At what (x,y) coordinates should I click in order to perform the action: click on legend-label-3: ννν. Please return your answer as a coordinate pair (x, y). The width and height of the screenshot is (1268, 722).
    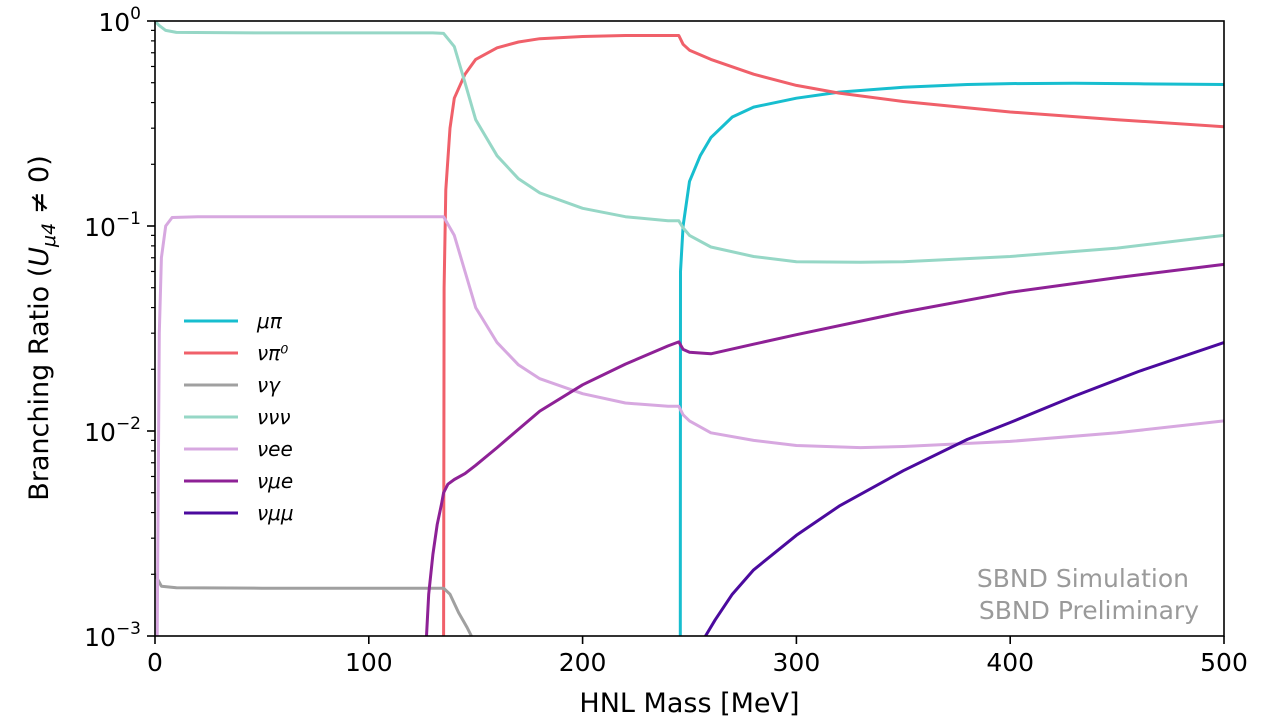
    Looking at the image, I should click on (274, 417).